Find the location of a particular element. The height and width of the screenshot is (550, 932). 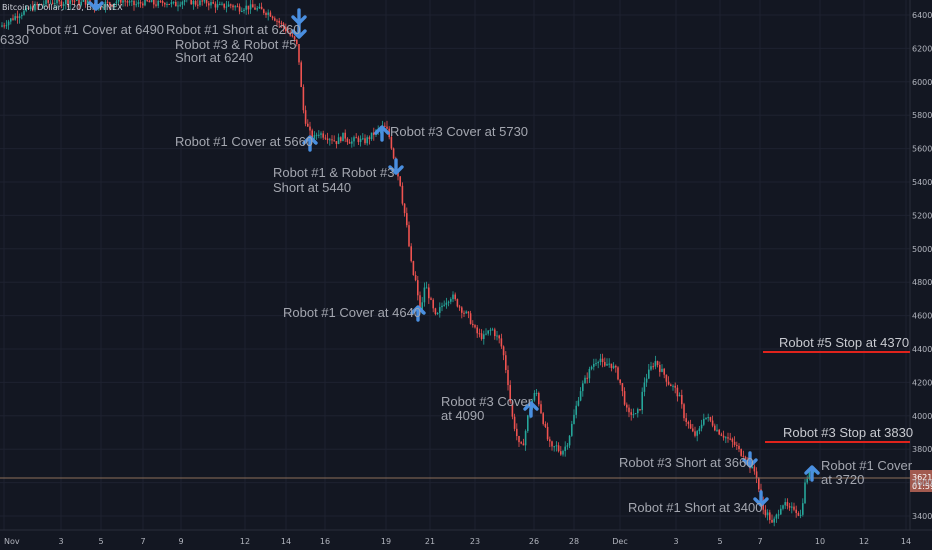

price-tick-label: 3600.0 is located at coordinates (922, 483).